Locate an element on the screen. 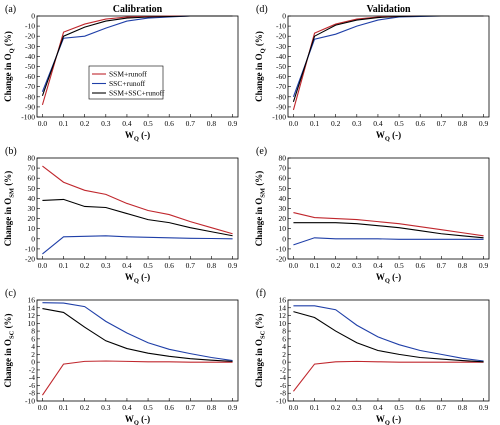 Image resolution: width=500 pixels, height=425 pixels. y-axis-label: Change in OQ (%) is located at coordinates (260, 66).